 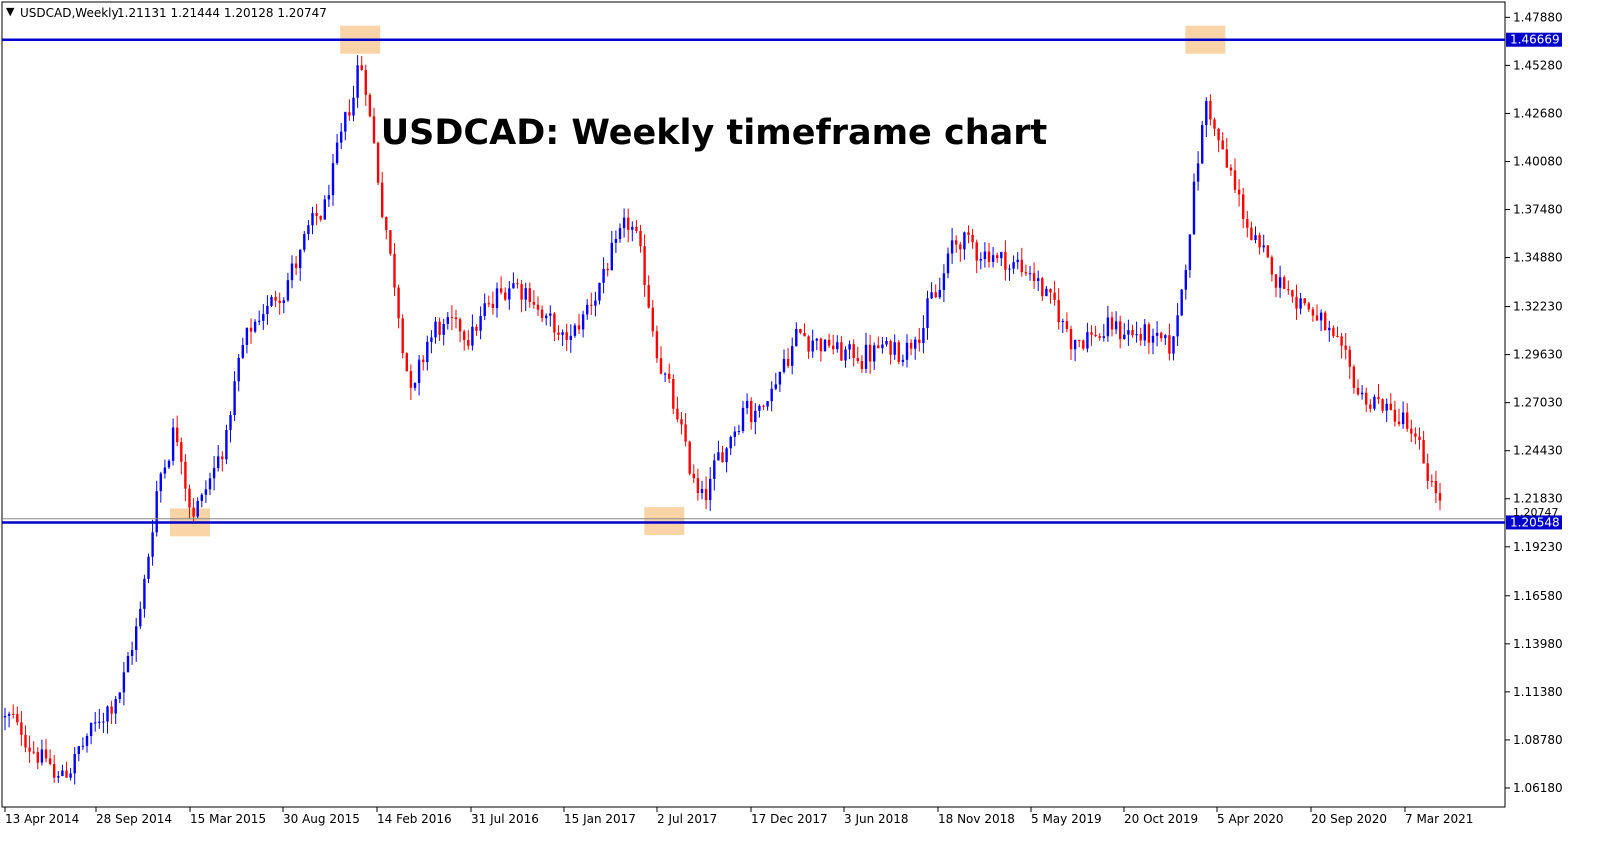 I want to click on y-tick-label: 1.47880, so click(x=1538, y=17).